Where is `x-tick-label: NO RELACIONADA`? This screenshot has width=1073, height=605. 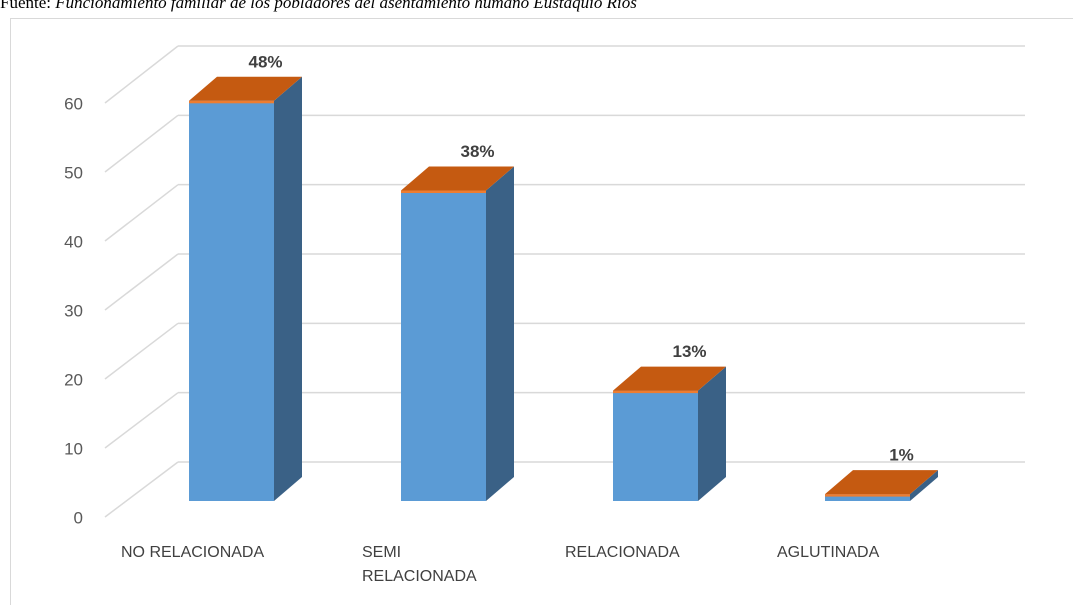 x-tick-label: NO RELACIONADA is located at coordinates (193, 552).